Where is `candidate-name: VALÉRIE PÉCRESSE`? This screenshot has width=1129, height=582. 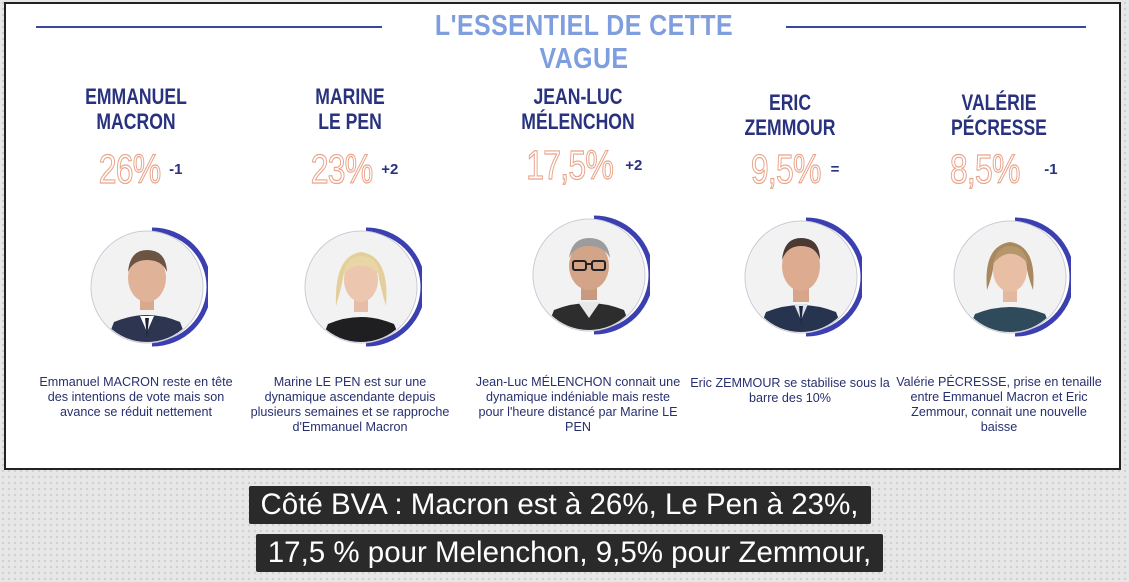 candidate-name: VALÉRIE PÉCRESSE is located at coordinates (999, 115).